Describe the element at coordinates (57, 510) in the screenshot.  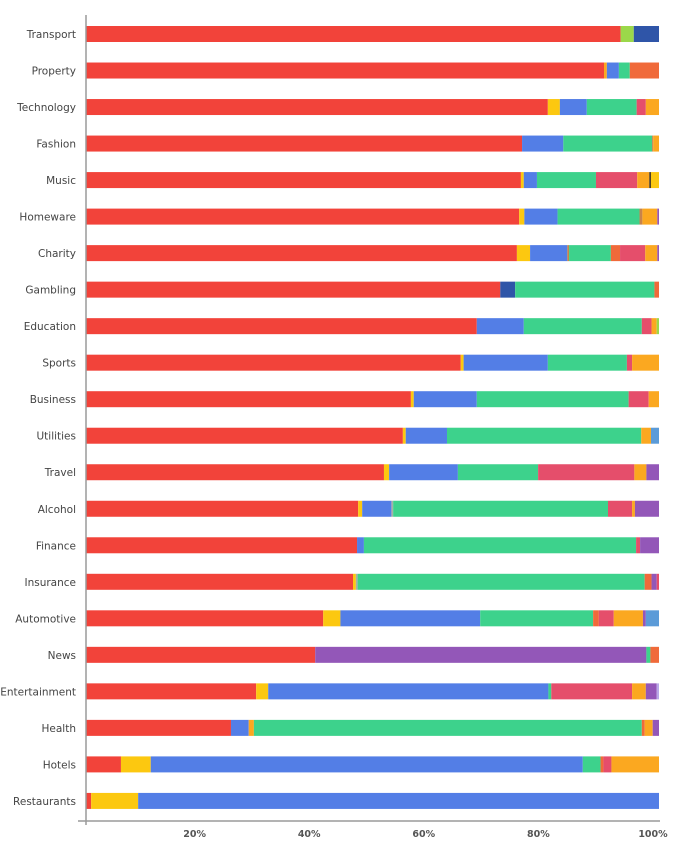
I see `category-label-alcohol: Alcohol` at that location.